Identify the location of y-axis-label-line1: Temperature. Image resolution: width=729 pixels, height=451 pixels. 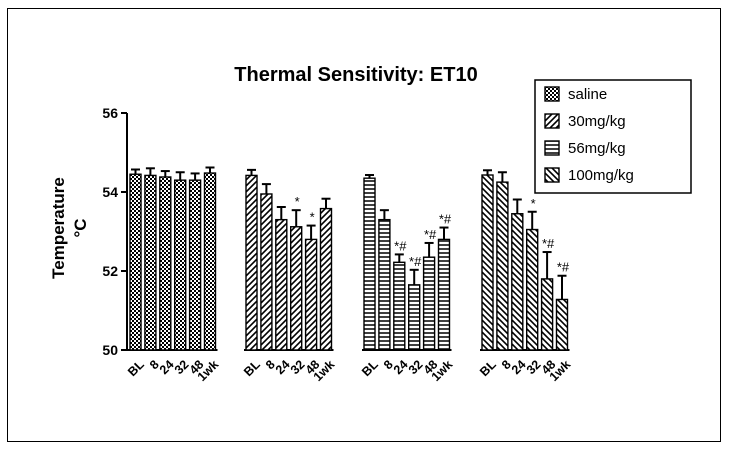
(58, 228).